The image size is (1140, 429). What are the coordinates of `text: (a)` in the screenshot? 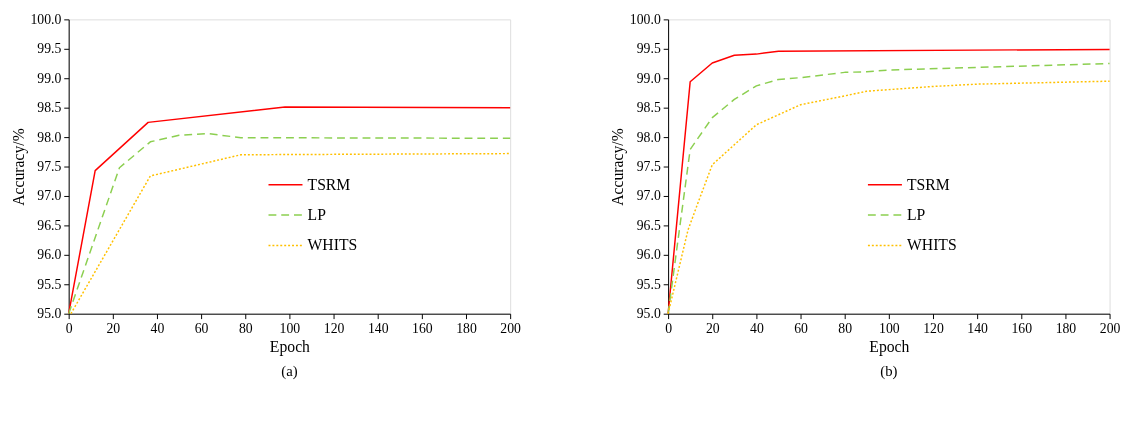 It's located at (289, 372).